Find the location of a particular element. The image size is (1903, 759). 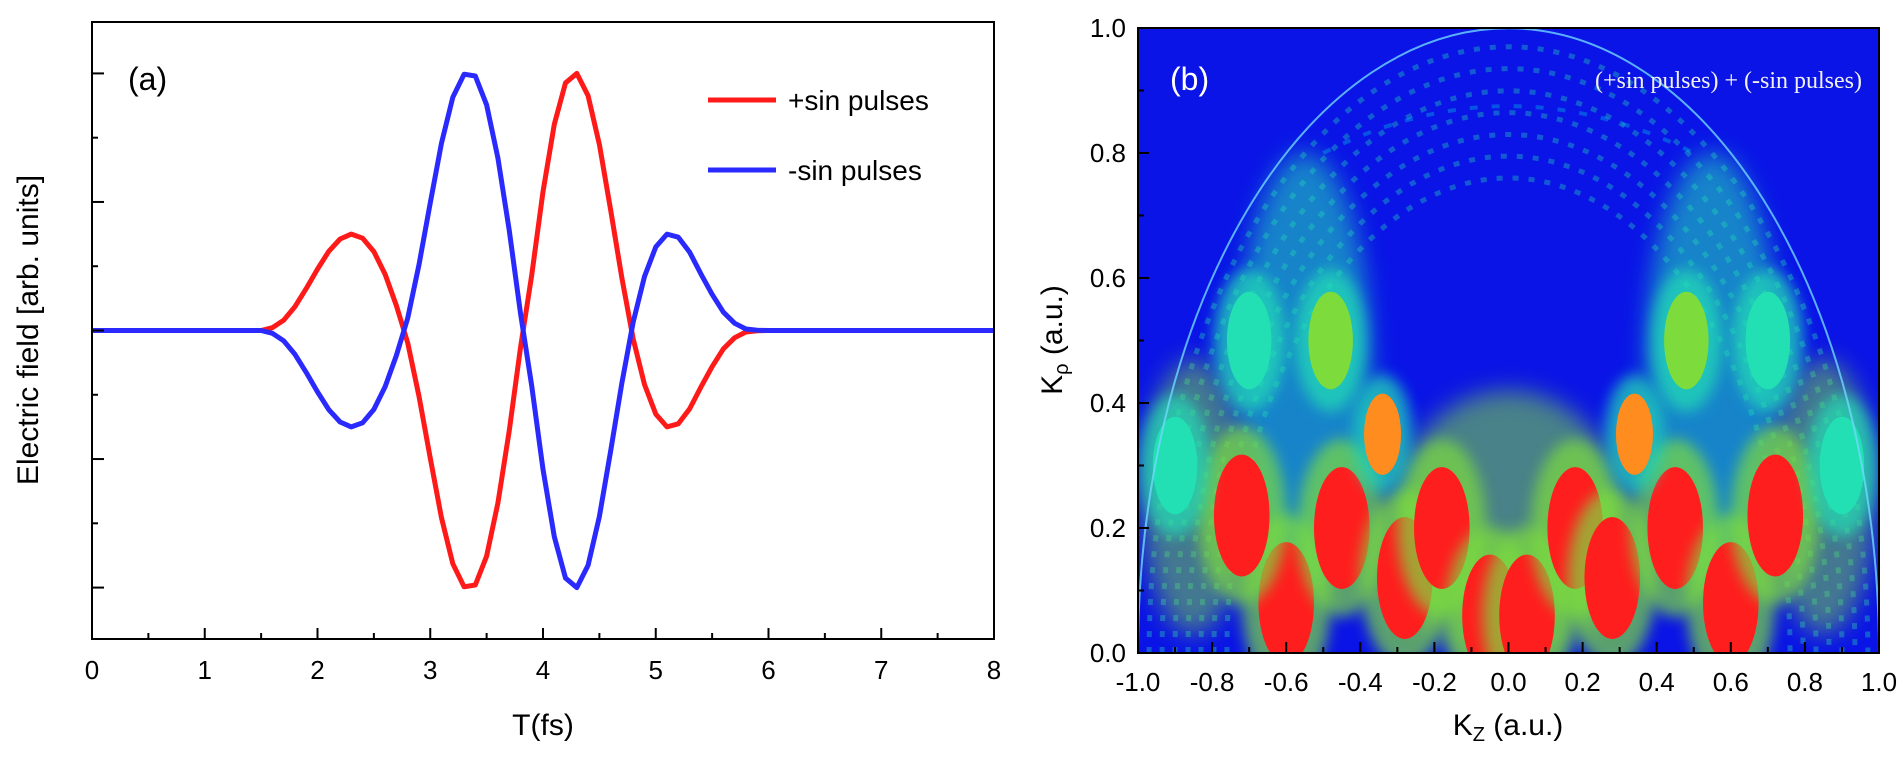

b-y-axis-title-unit: (a.u.) is located at coordinates (1052, 324).